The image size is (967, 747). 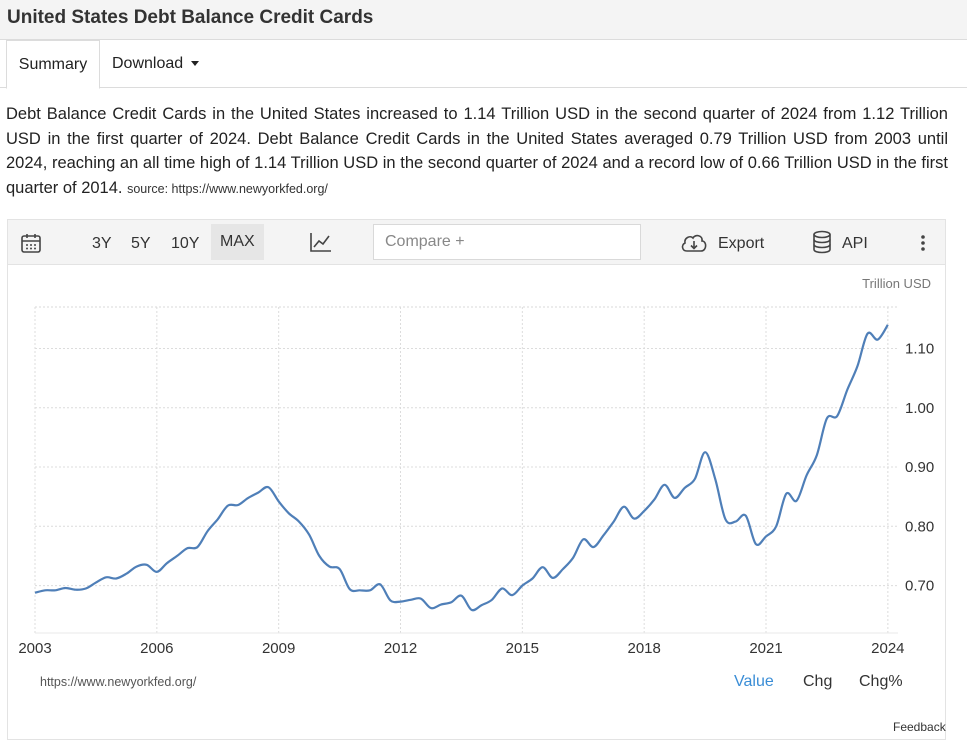 What do you see at coordinates (754, 681) in the screenshot?
I see `mode-value-button: Value` at bounding box center [754, 681].